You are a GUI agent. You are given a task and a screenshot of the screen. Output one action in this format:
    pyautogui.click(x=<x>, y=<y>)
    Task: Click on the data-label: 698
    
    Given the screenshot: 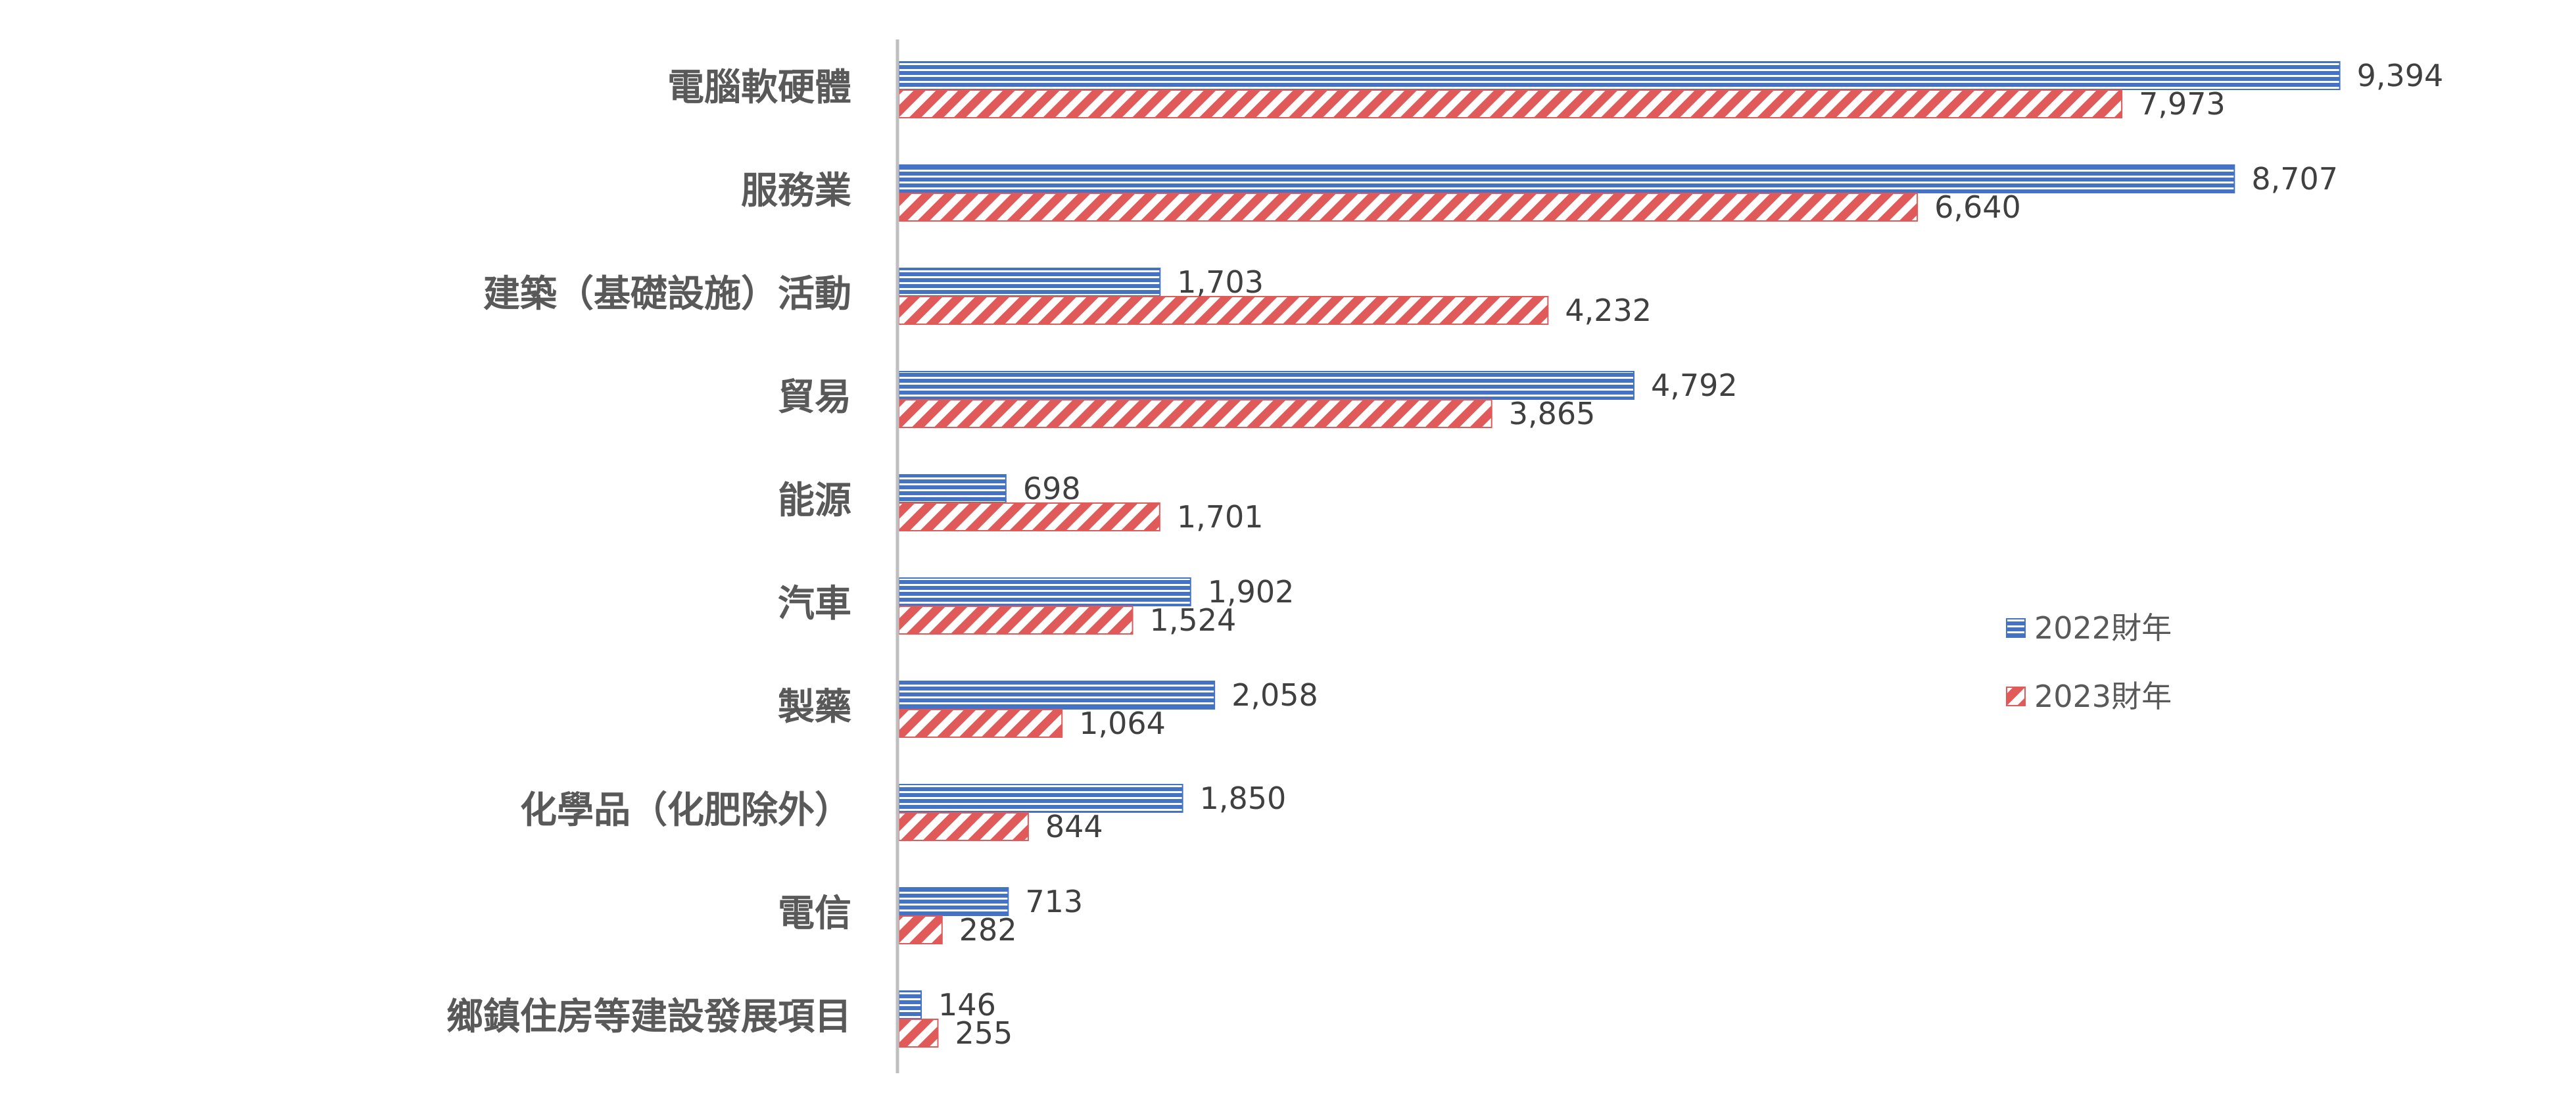 What is the action you would take?
    pyautogui.click(x=1052, y=488)
    